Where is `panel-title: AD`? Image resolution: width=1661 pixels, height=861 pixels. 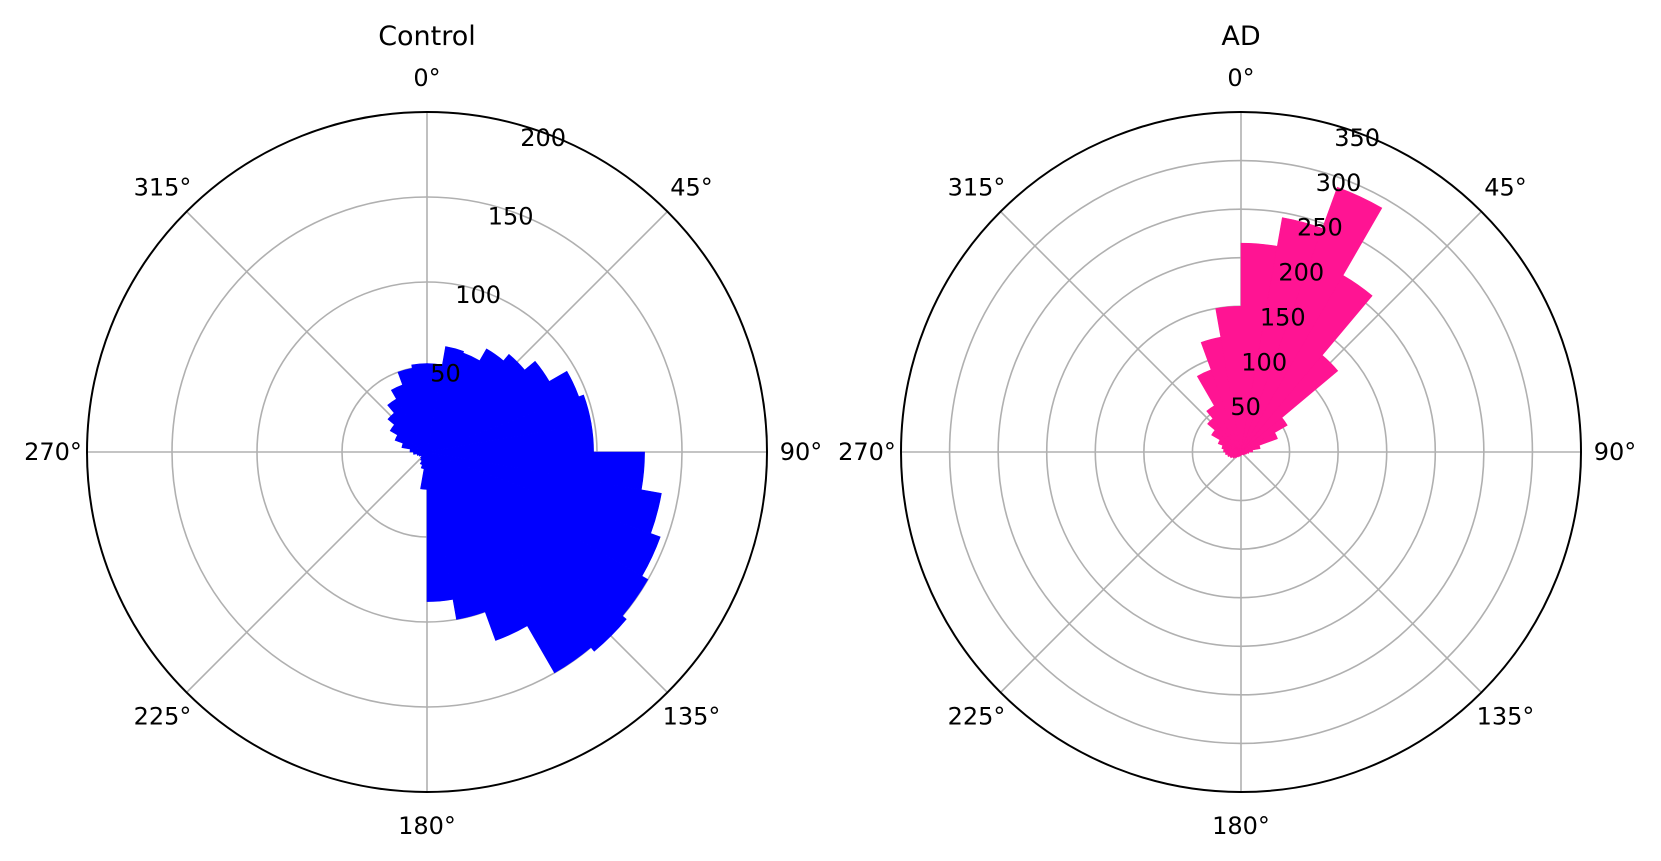
panel-title: AD is located at coordinates (1240, 36).